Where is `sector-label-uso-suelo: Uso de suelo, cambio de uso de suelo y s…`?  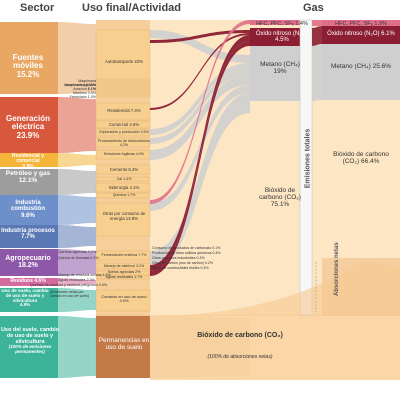 sector-label-uso-suelo: Uso de suelo, cambio de uso de suelo y s… is located at coordinates (25, 298).